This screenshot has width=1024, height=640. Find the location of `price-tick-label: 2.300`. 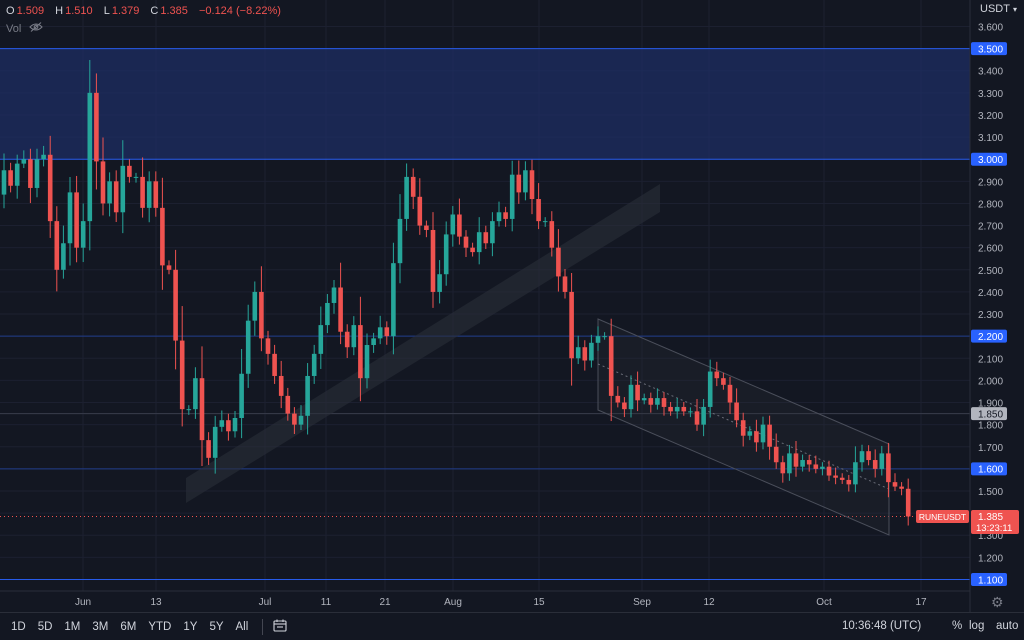

price-tick-label: 2.300 is located at coordinates (990, 315).